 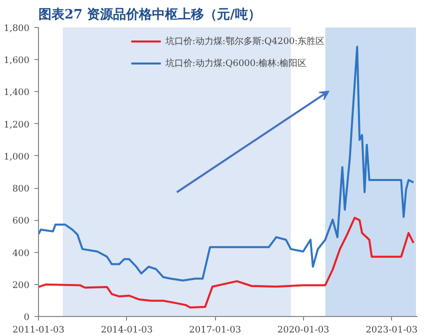 I want to click on y-tick-label: 400, so click(x=21, y=253).